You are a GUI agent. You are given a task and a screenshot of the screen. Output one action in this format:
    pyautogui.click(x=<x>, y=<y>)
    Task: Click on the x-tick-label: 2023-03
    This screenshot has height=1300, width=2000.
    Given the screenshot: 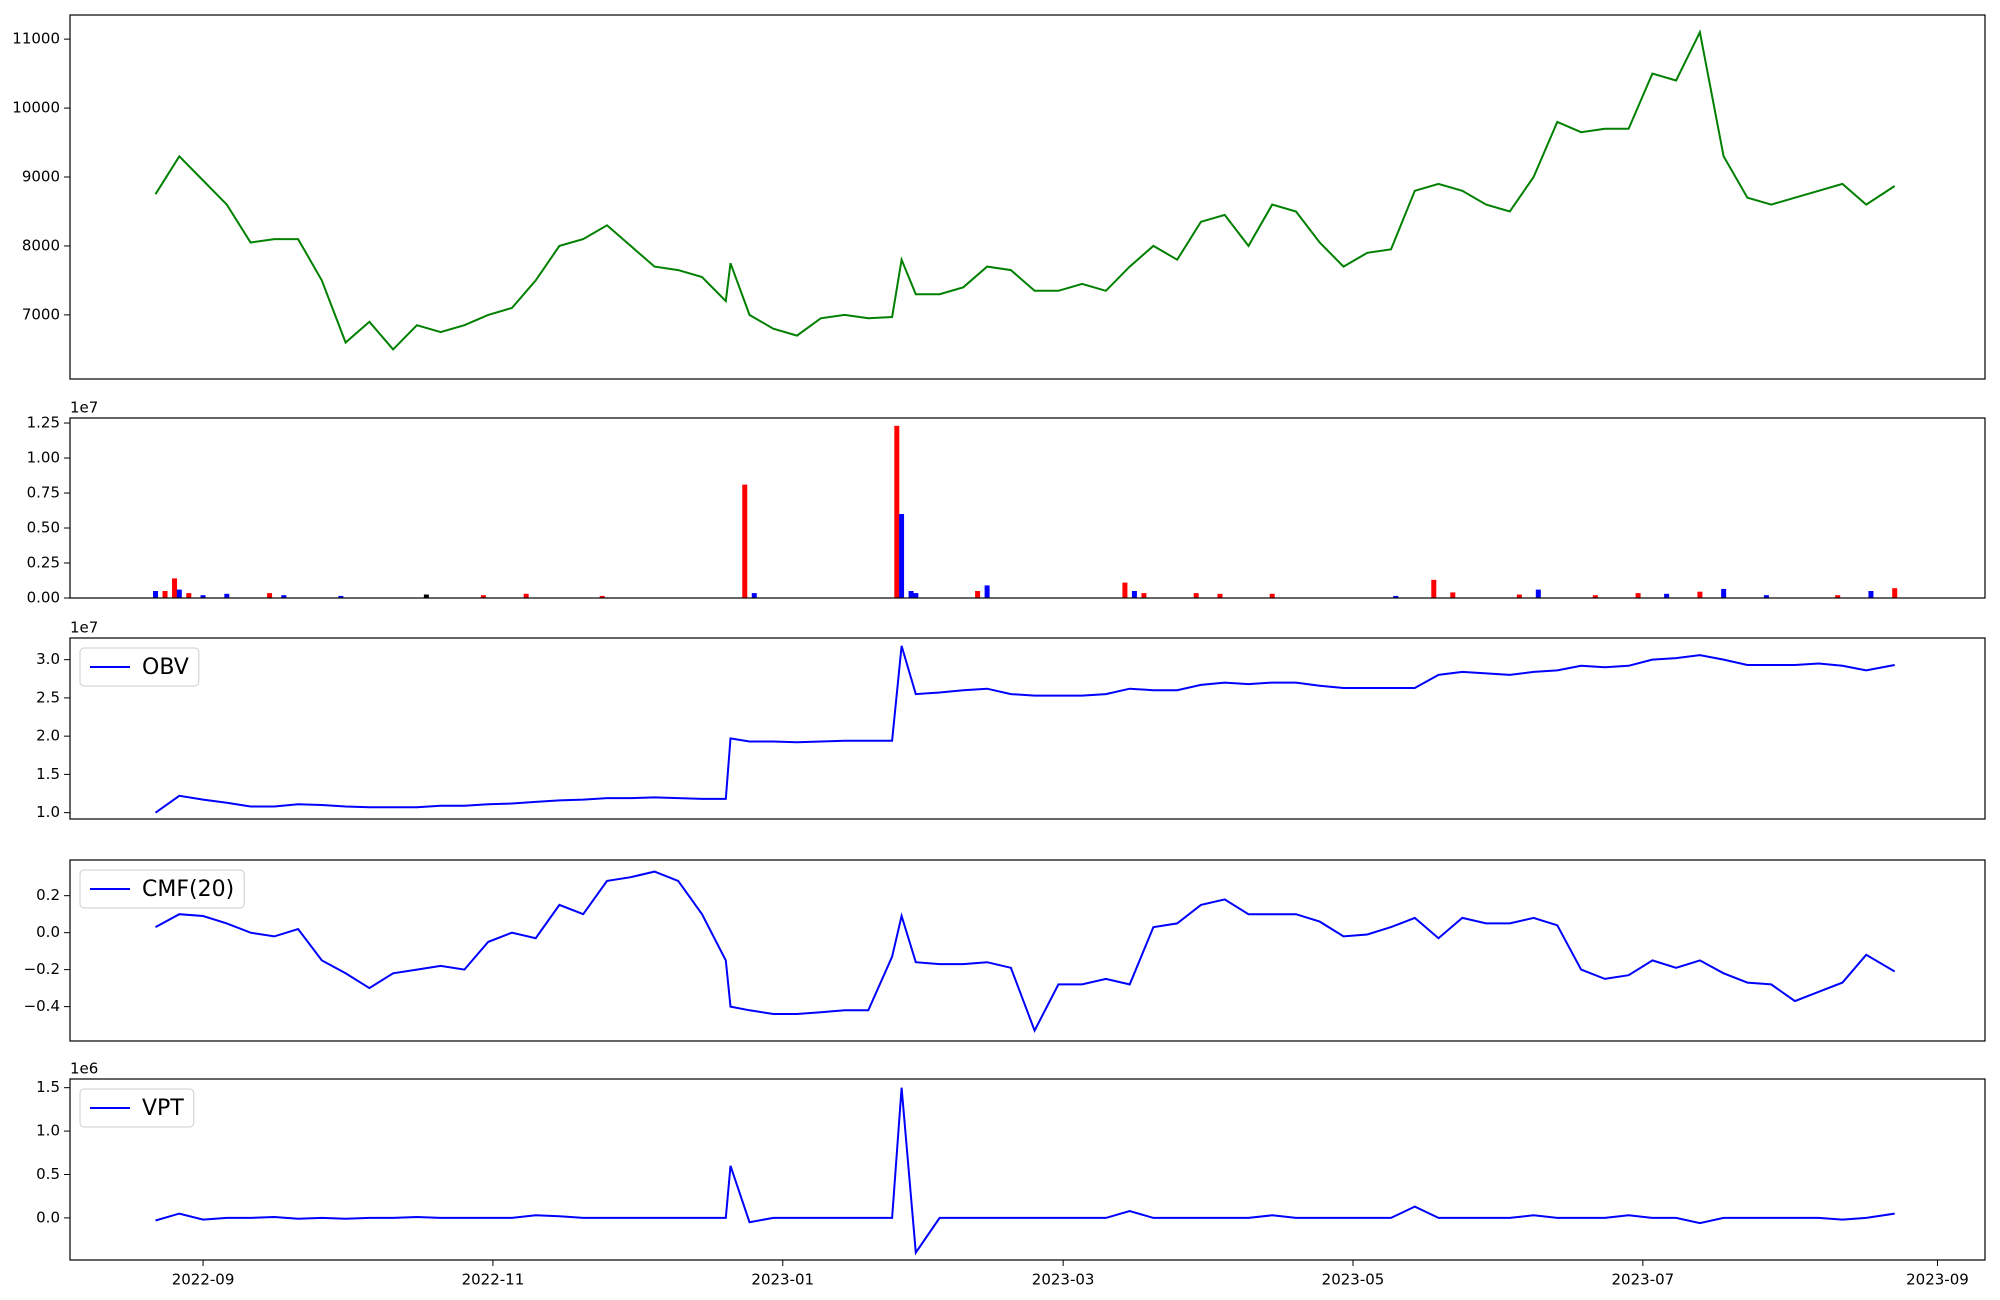 What is the action you would take?
    pyautogui.click(x=1063, y=1280)
    